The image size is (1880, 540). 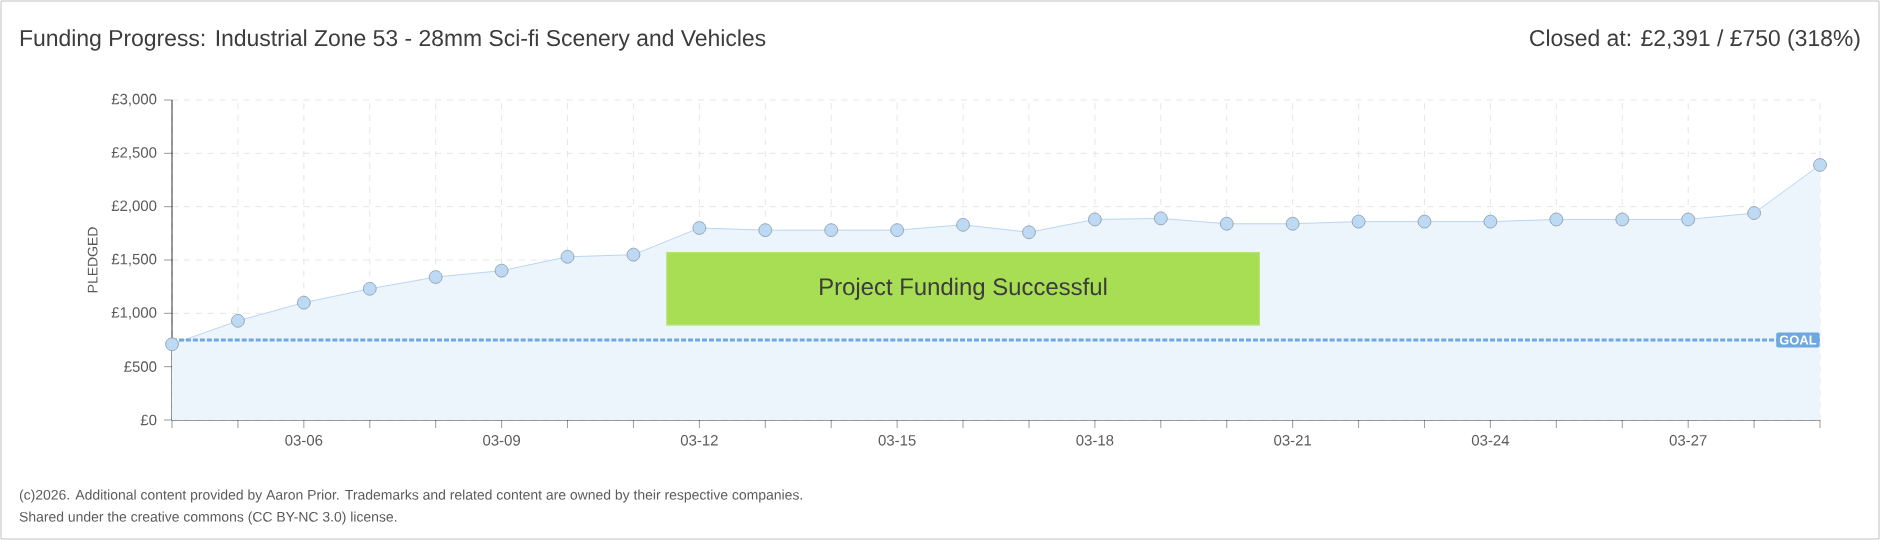 What do you see at coordinates (1695, 40) in the screenshot?
I see `chart-subtitle: Closed at: £2,391 / £750 (318%)` at bounding box center [1695, 40].